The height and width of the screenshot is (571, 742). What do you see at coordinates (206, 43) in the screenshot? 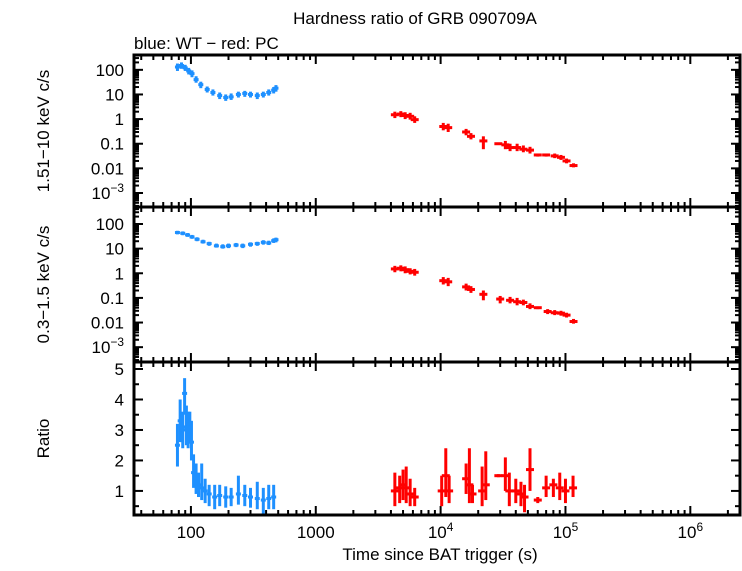
I see `chart-subtitle: blue: WT − red: PC` at bounding box center [206, 43].